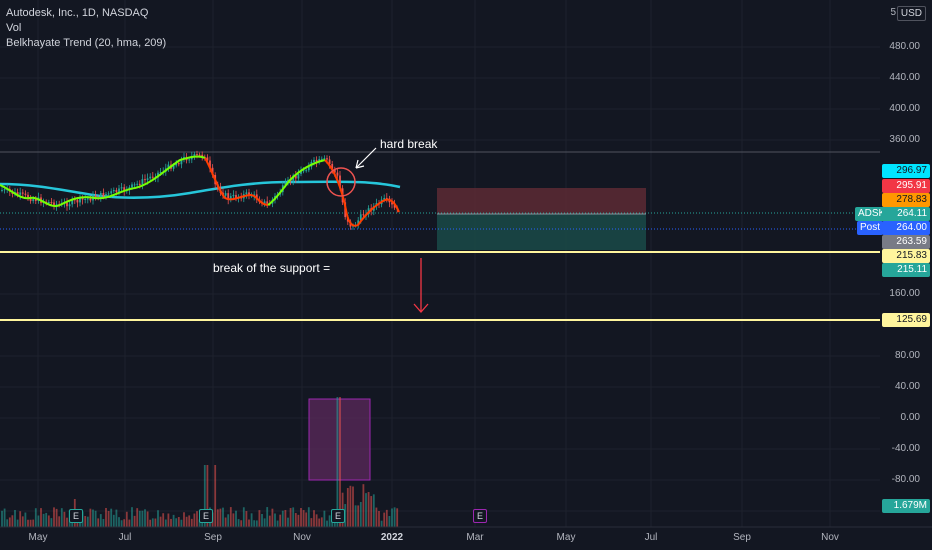 Image resolution: width=932 pixels, height=550 pixels. What do you see at coordinates (906, 256) in the screenshot?
I see `support-price-label: 215.83` at bounding box center [906, 256].